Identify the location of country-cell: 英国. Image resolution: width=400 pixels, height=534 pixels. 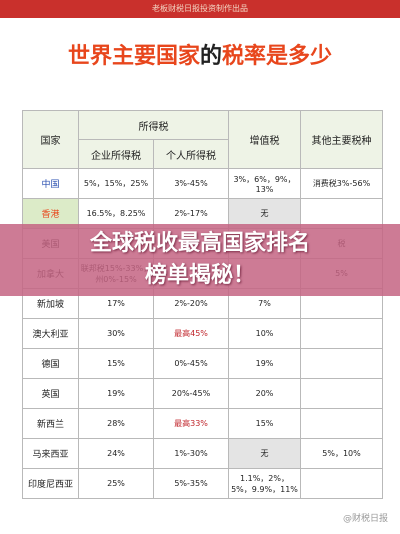
(50, 393).